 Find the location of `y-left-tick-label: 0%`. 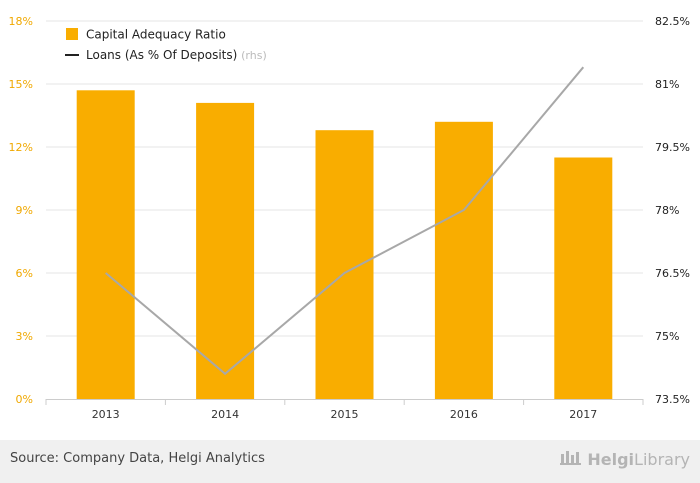

y-left-tick-label: 0% is located at coordinates (24, 399).